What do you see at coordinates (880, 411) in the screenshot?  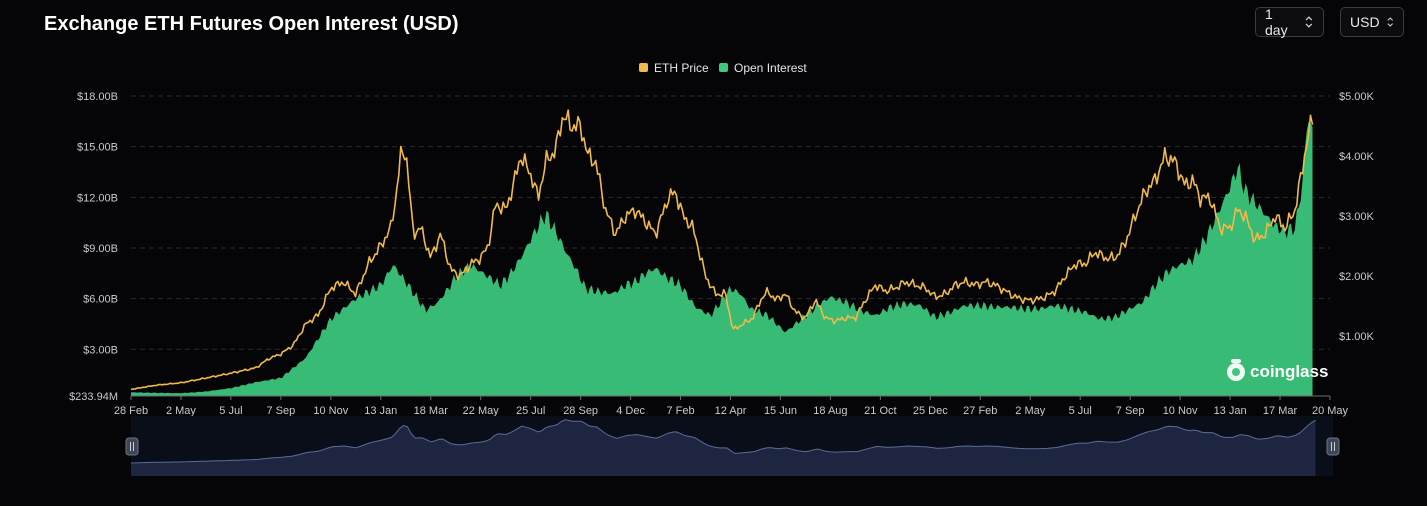 I see `x-tick-label: 21 Oct` at bounding box center [880, 411].